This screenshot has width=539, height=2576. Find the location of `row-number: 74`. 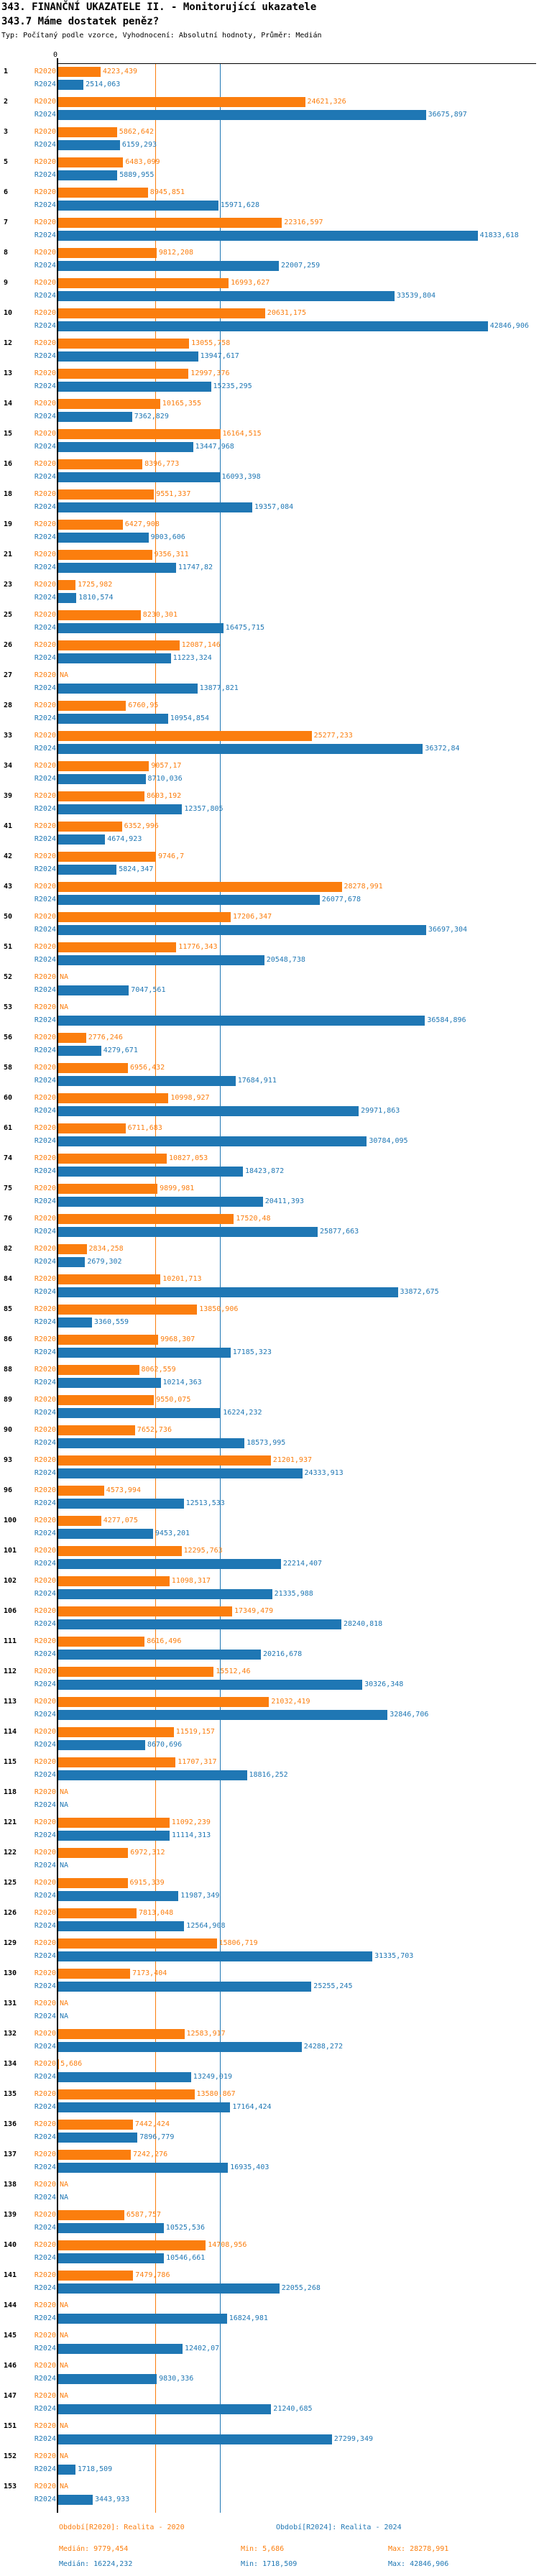

row-number: 74 is located at coordinates (8, 1158).